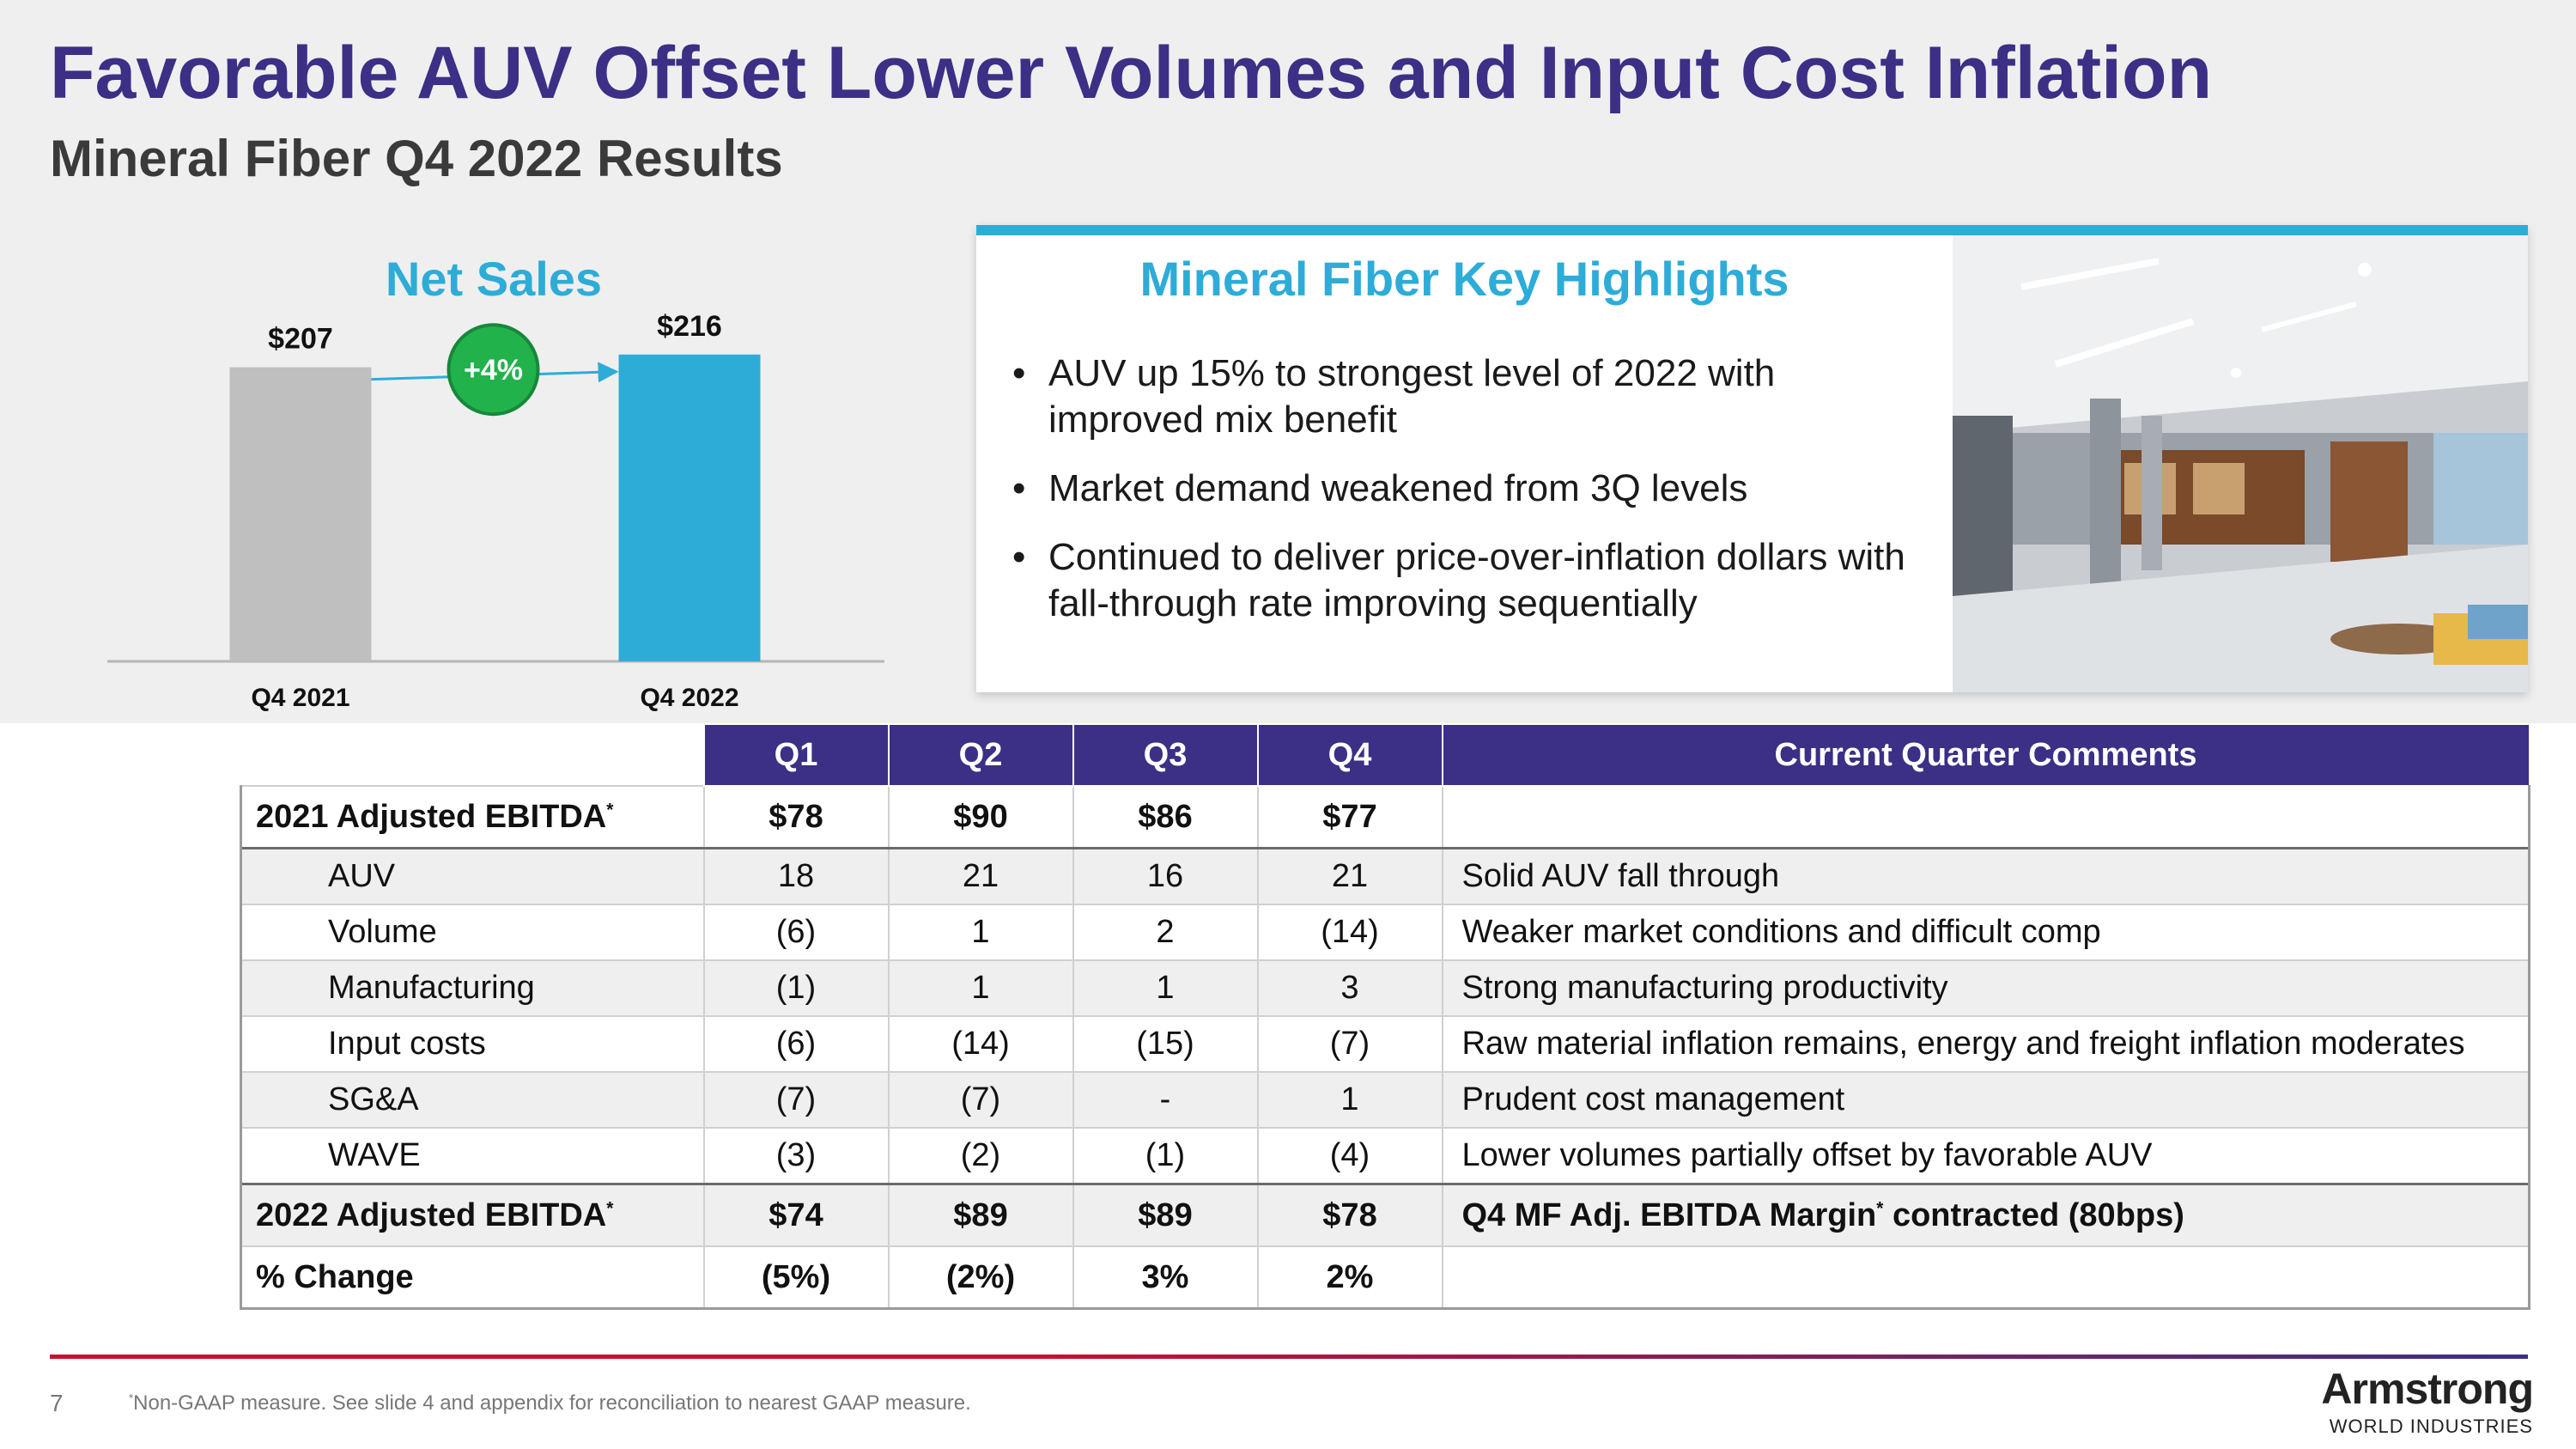 The image size is (2576, 1449). Describe the element at coordinates (1476, 489) in the screenshot. I see `highlight-item: Market demand weakened from 3Q levels` at that location.